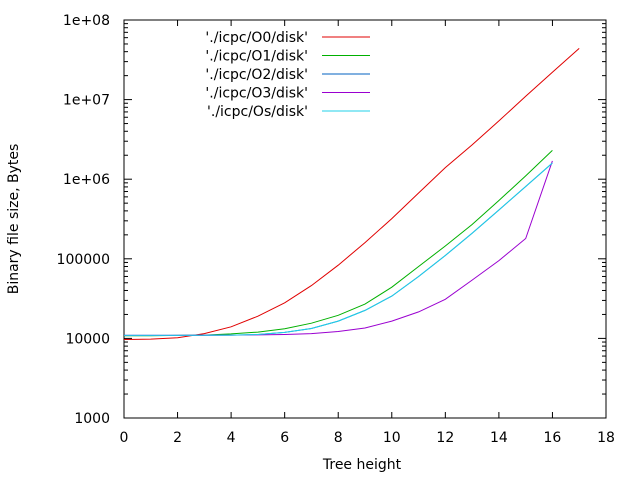  What do you see at coordinates (499, 438) in the screenshot?
I see `x-tick-label: 14` at bounding box center [499, 438].